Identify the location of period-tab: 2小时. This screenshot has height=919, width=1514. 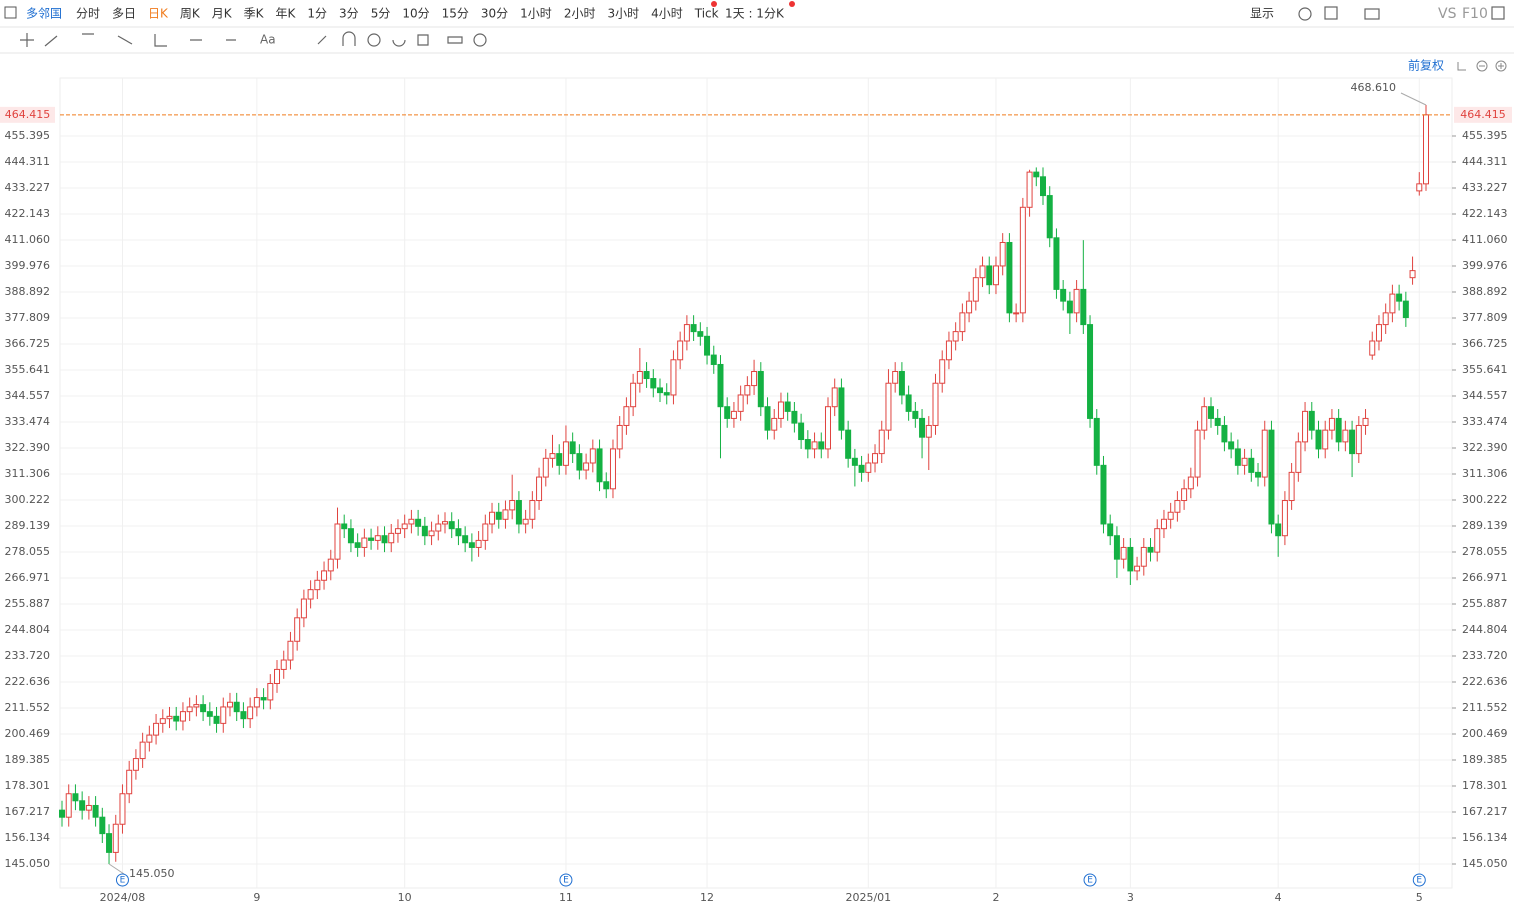
(580, 14).